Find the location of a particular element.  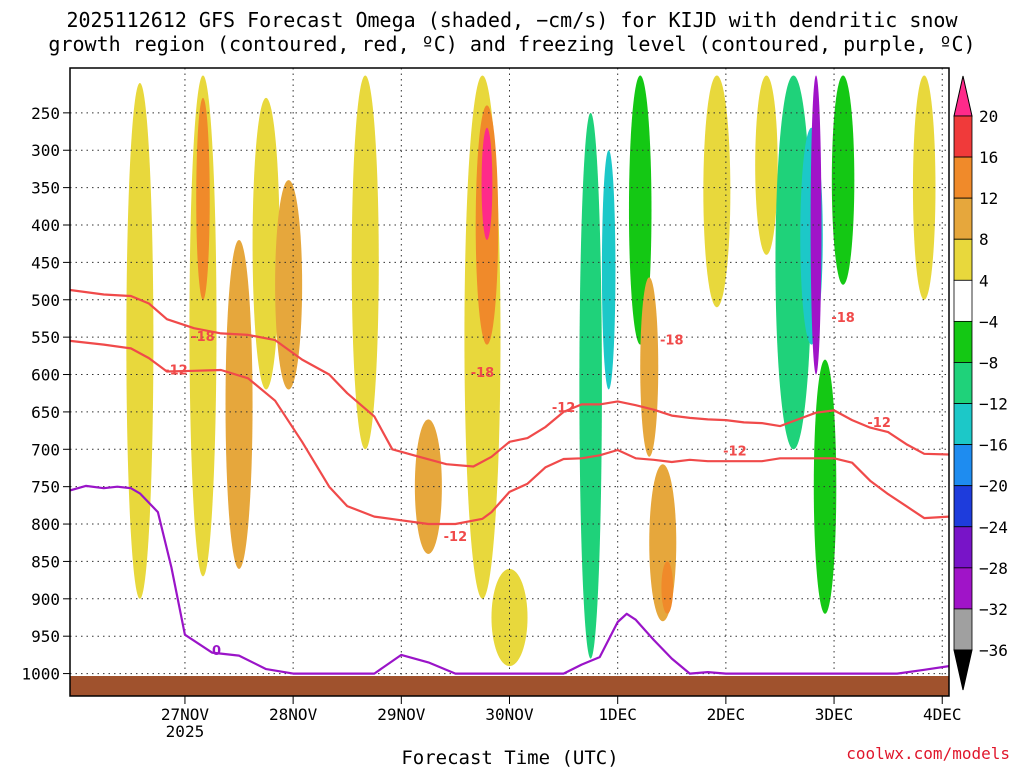

colorbar-label-10: −24 is located at coordinates (993, 527).